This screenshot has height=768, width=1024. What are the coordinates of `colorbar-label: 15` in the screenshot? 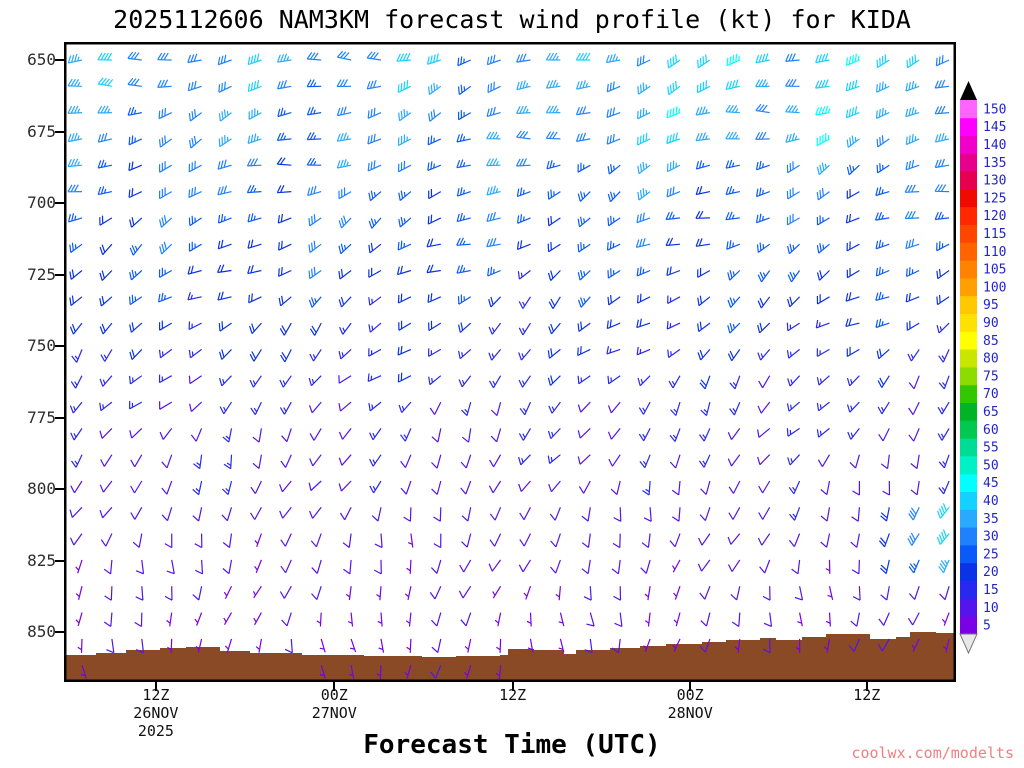 It's located at (991, 590).